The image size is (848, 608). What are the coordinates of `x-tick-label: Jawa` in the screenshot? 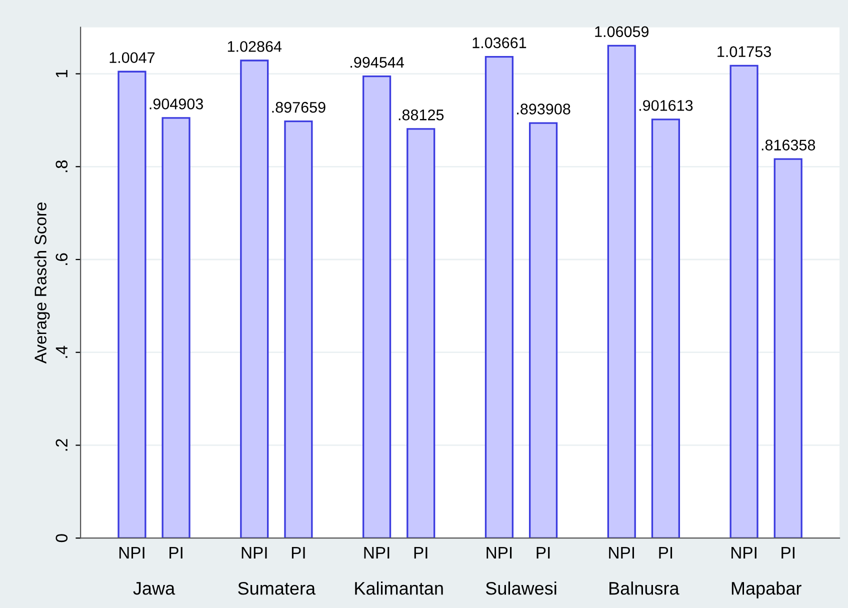 It's located at (154, 588).